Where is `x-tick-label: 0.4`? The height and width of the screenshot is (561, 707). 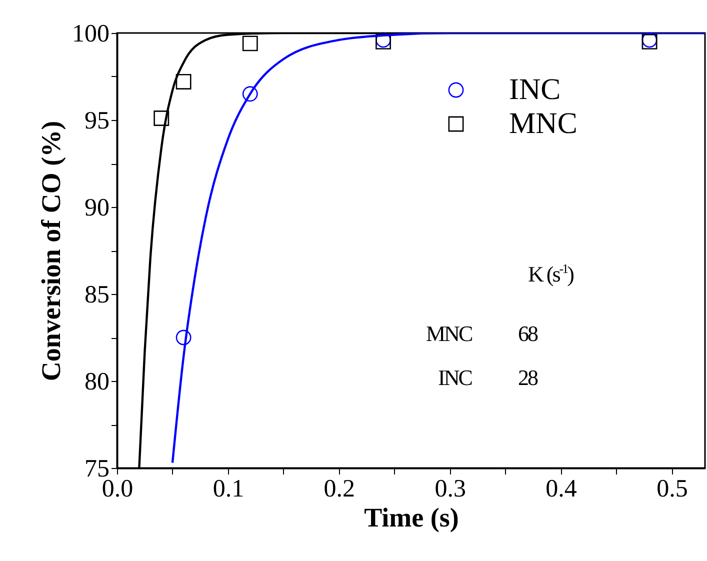 x-tick-label: 0.4 is located at coordinates (562, 489).